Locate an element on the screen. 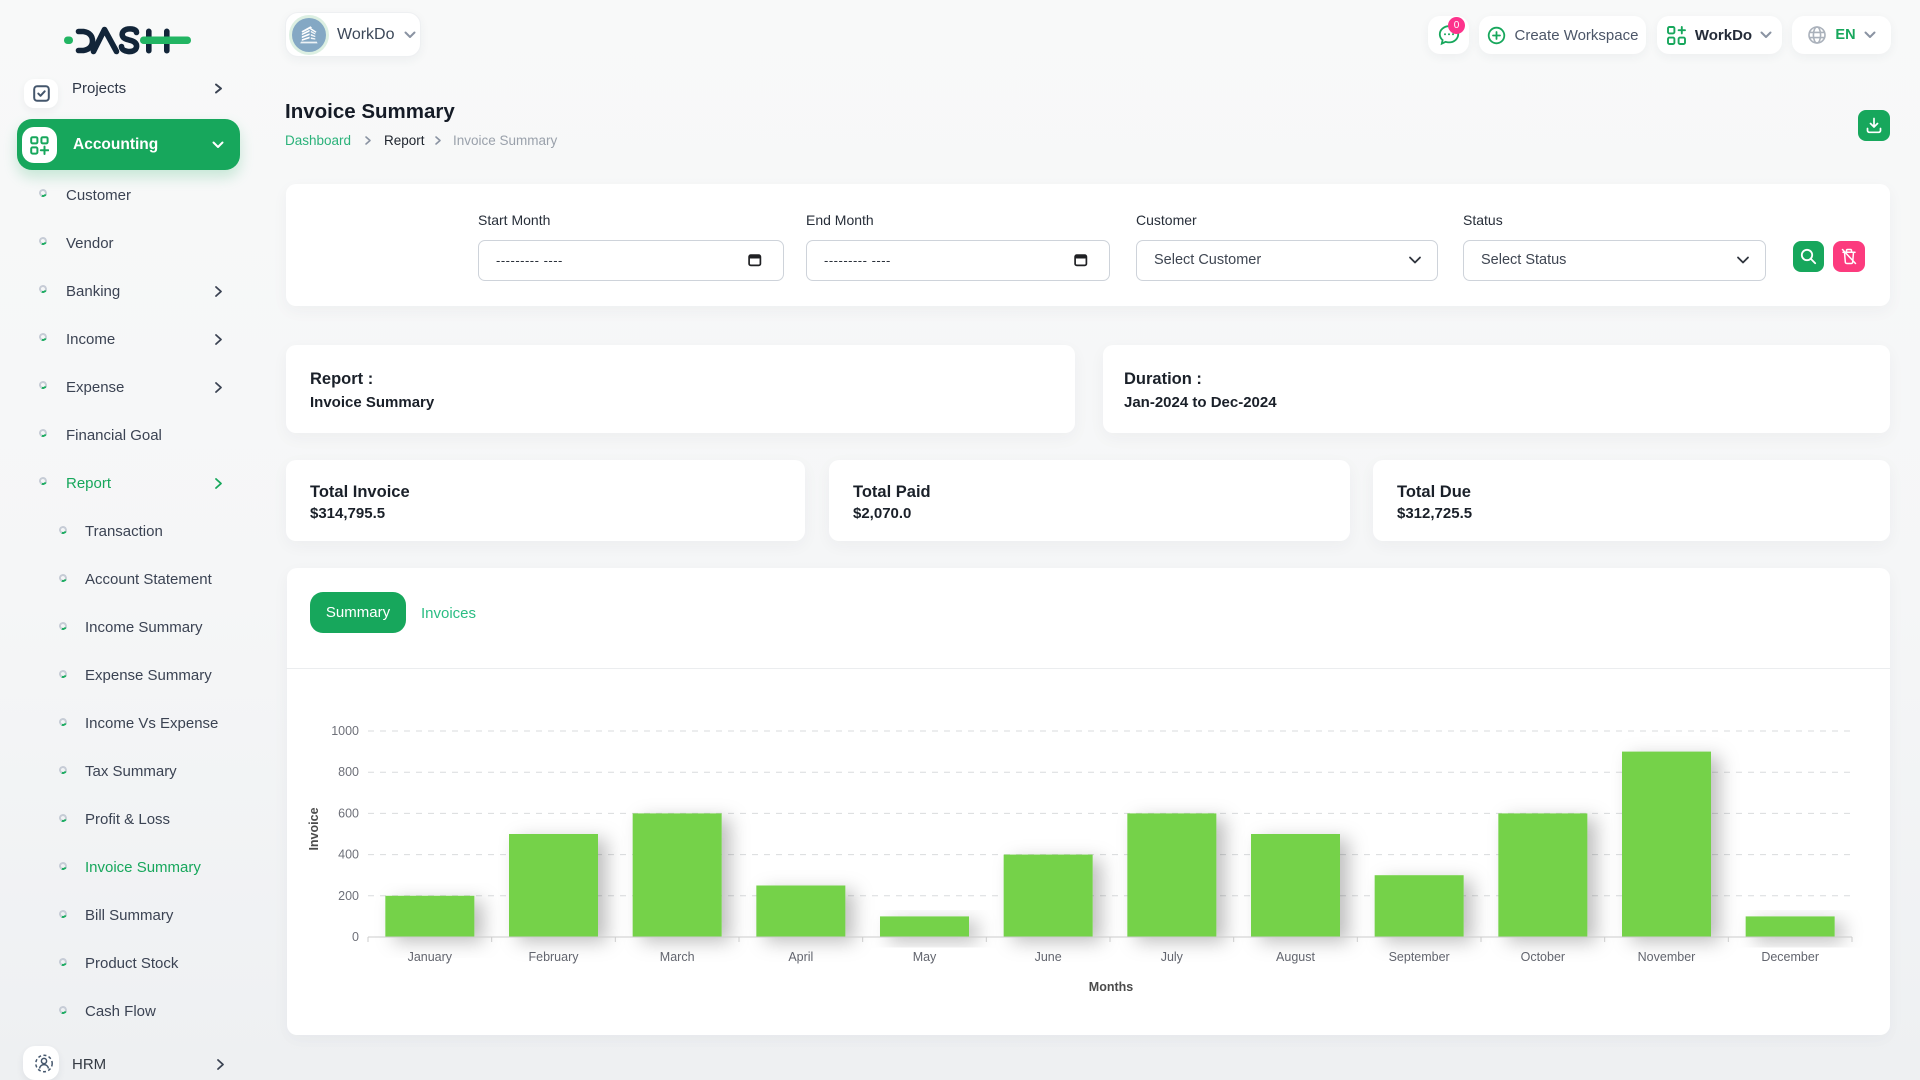  svg-text: February is located at coordinates (553, 957).